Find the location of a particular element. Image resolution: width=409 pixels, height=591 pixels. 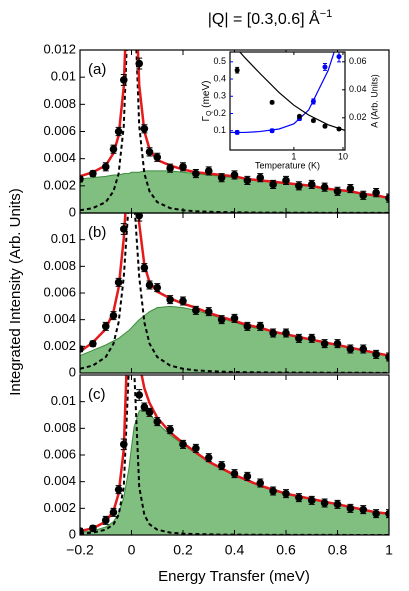

y-tick-label: 0.4 is located at coordinates (219, 78).